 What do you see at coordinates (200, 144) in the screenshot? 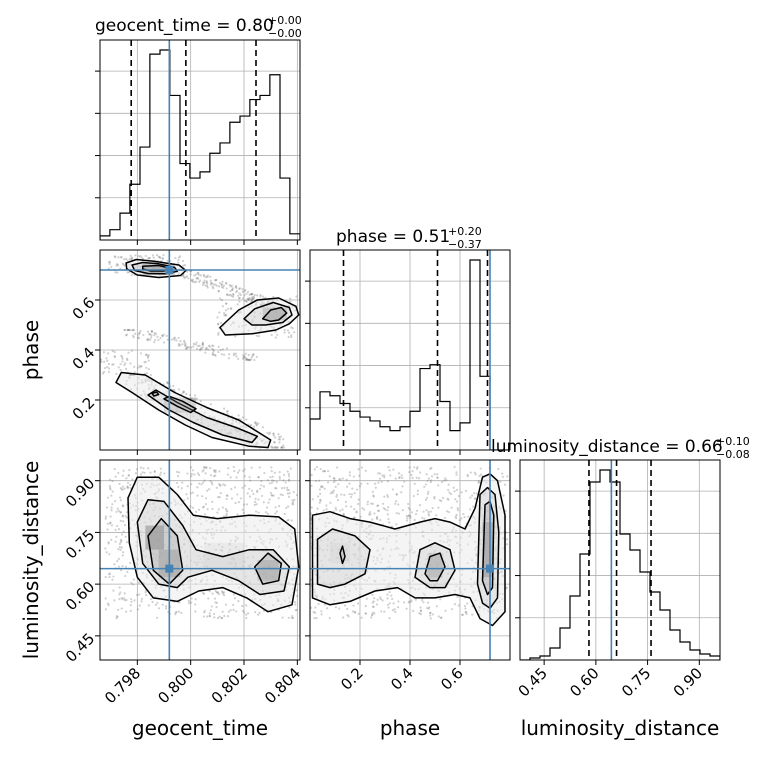
I see `hist-geocent_time-steps` at bounding box center [200, 144].